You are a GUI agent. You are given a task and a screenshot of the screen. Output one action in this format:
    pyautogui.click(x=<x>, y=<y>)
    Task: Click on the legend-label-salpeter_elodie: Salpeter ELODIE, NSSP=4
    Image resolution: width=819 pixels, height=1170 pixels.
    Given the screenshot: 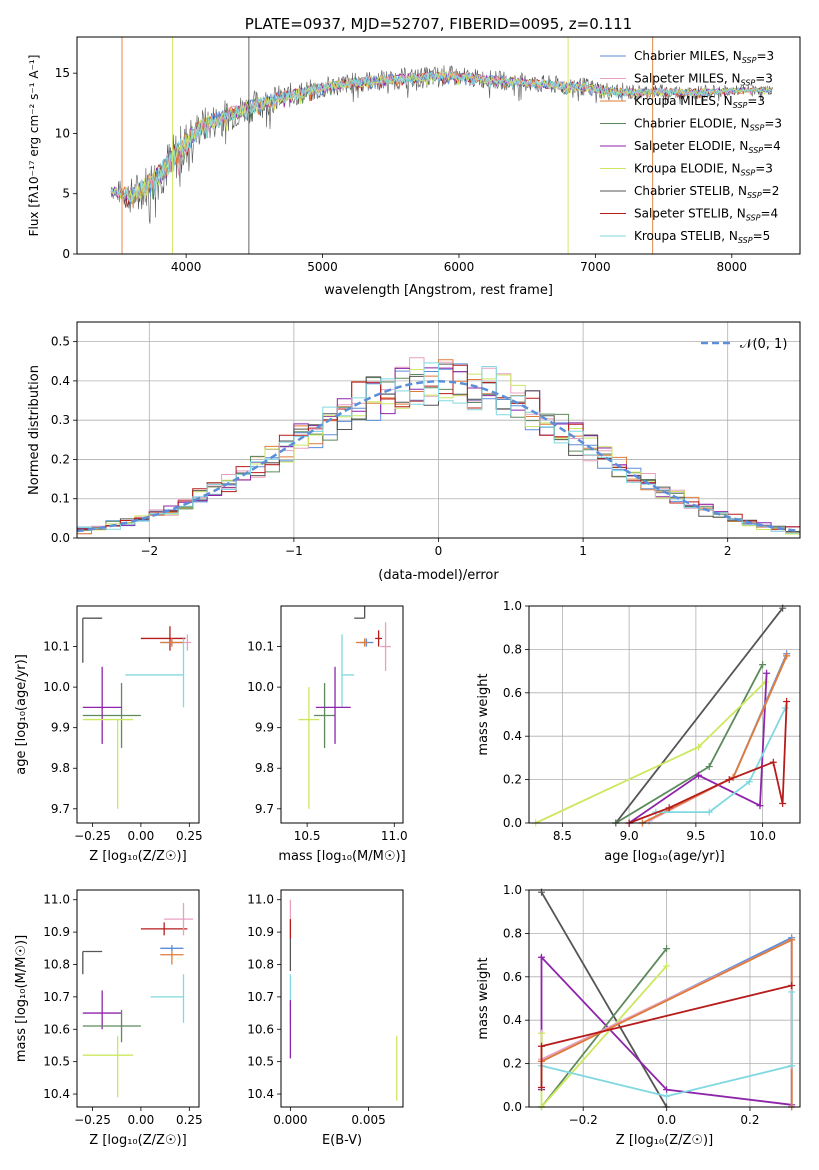 What is the action you would take?
    pyautogui.click(x=707, y=147)
    